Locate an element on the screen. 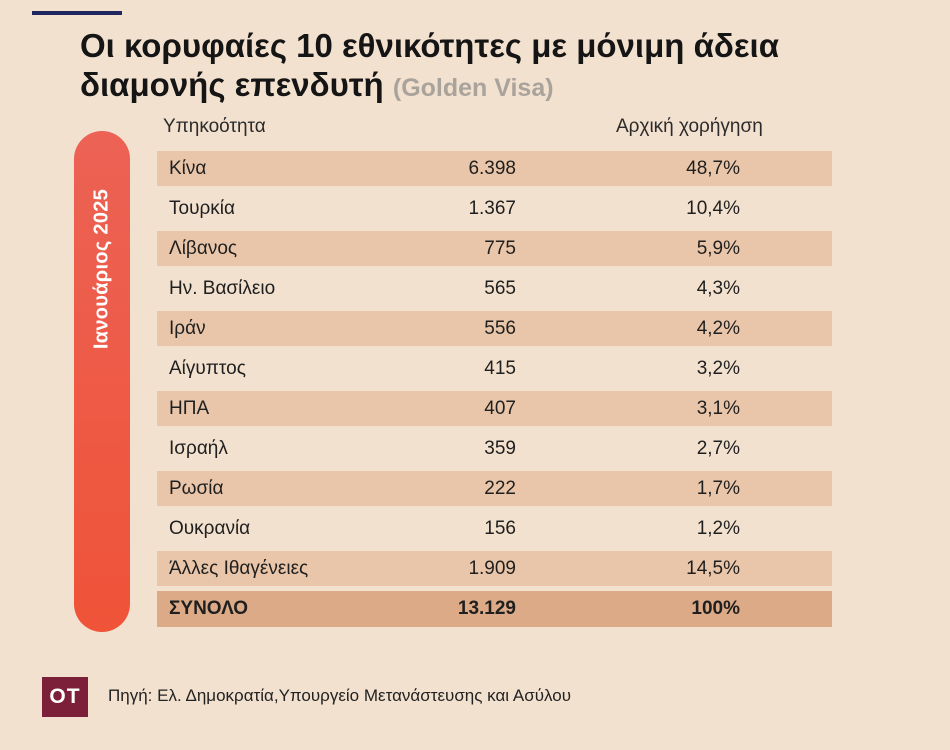 Image resolution: width=950 pixels, height=750 pixels. table-row: Ιράν 556 4,2% is located at coordinates (494, 328).